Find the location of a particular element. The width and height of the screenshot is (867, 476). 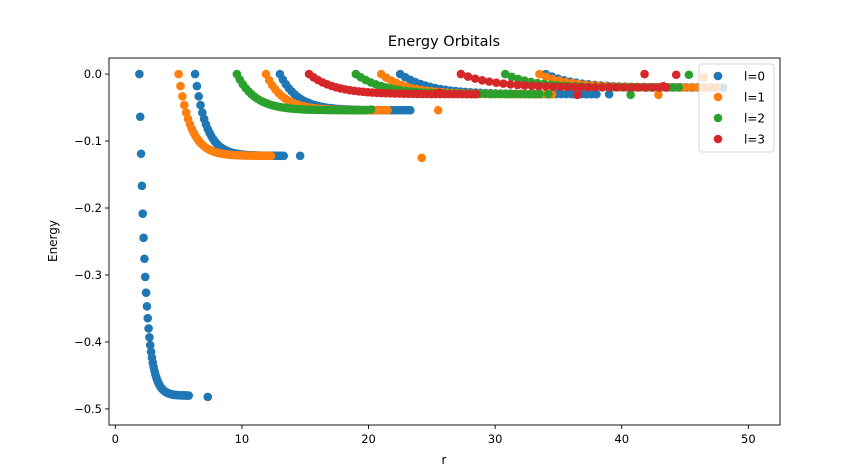

legend-box is located at coordinates (736, 108).